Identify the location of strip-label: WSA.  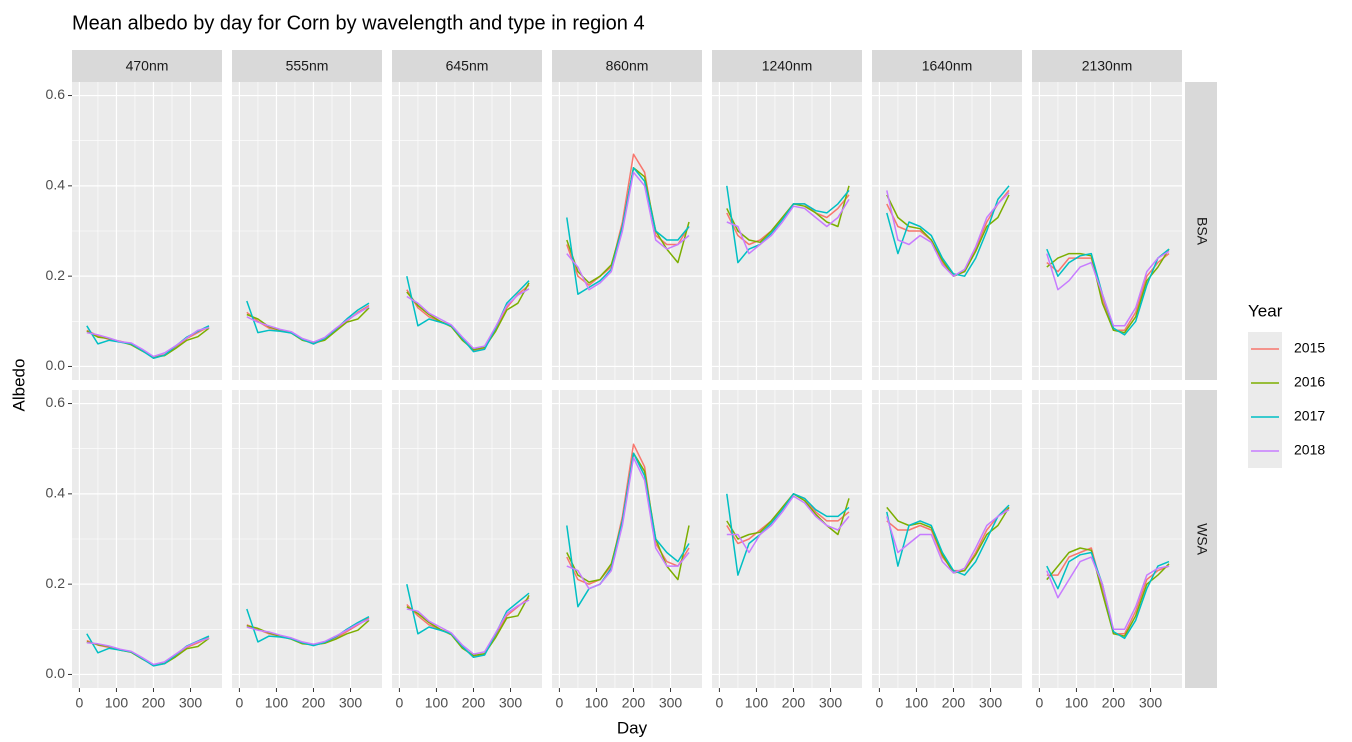
(1202, 539).